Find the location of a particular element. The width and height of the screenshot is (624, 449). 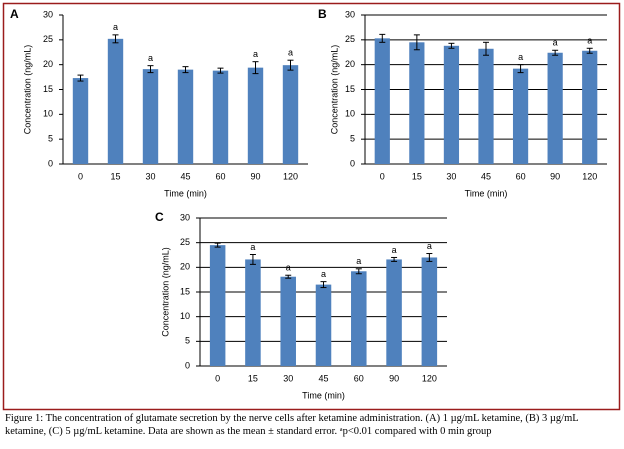

panel-label: A is located at coordinates (14, 14).